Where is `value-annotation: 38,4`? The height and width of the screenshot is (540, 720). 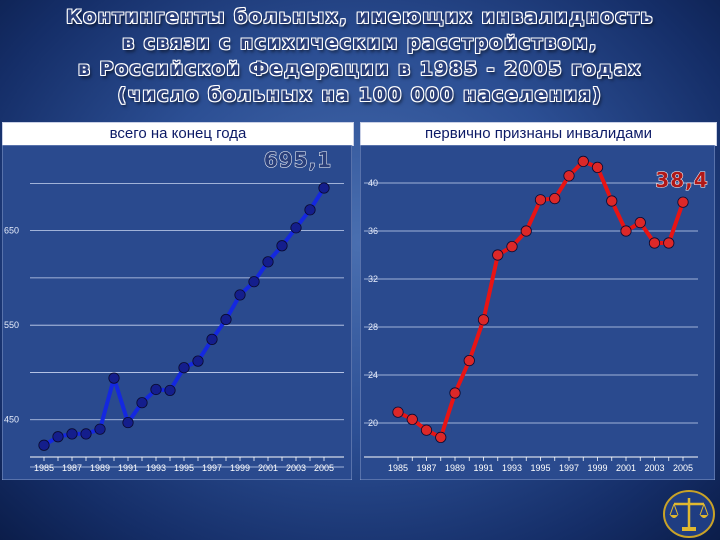 value-annotation: 38,4 is located at coordinates (681, 180).